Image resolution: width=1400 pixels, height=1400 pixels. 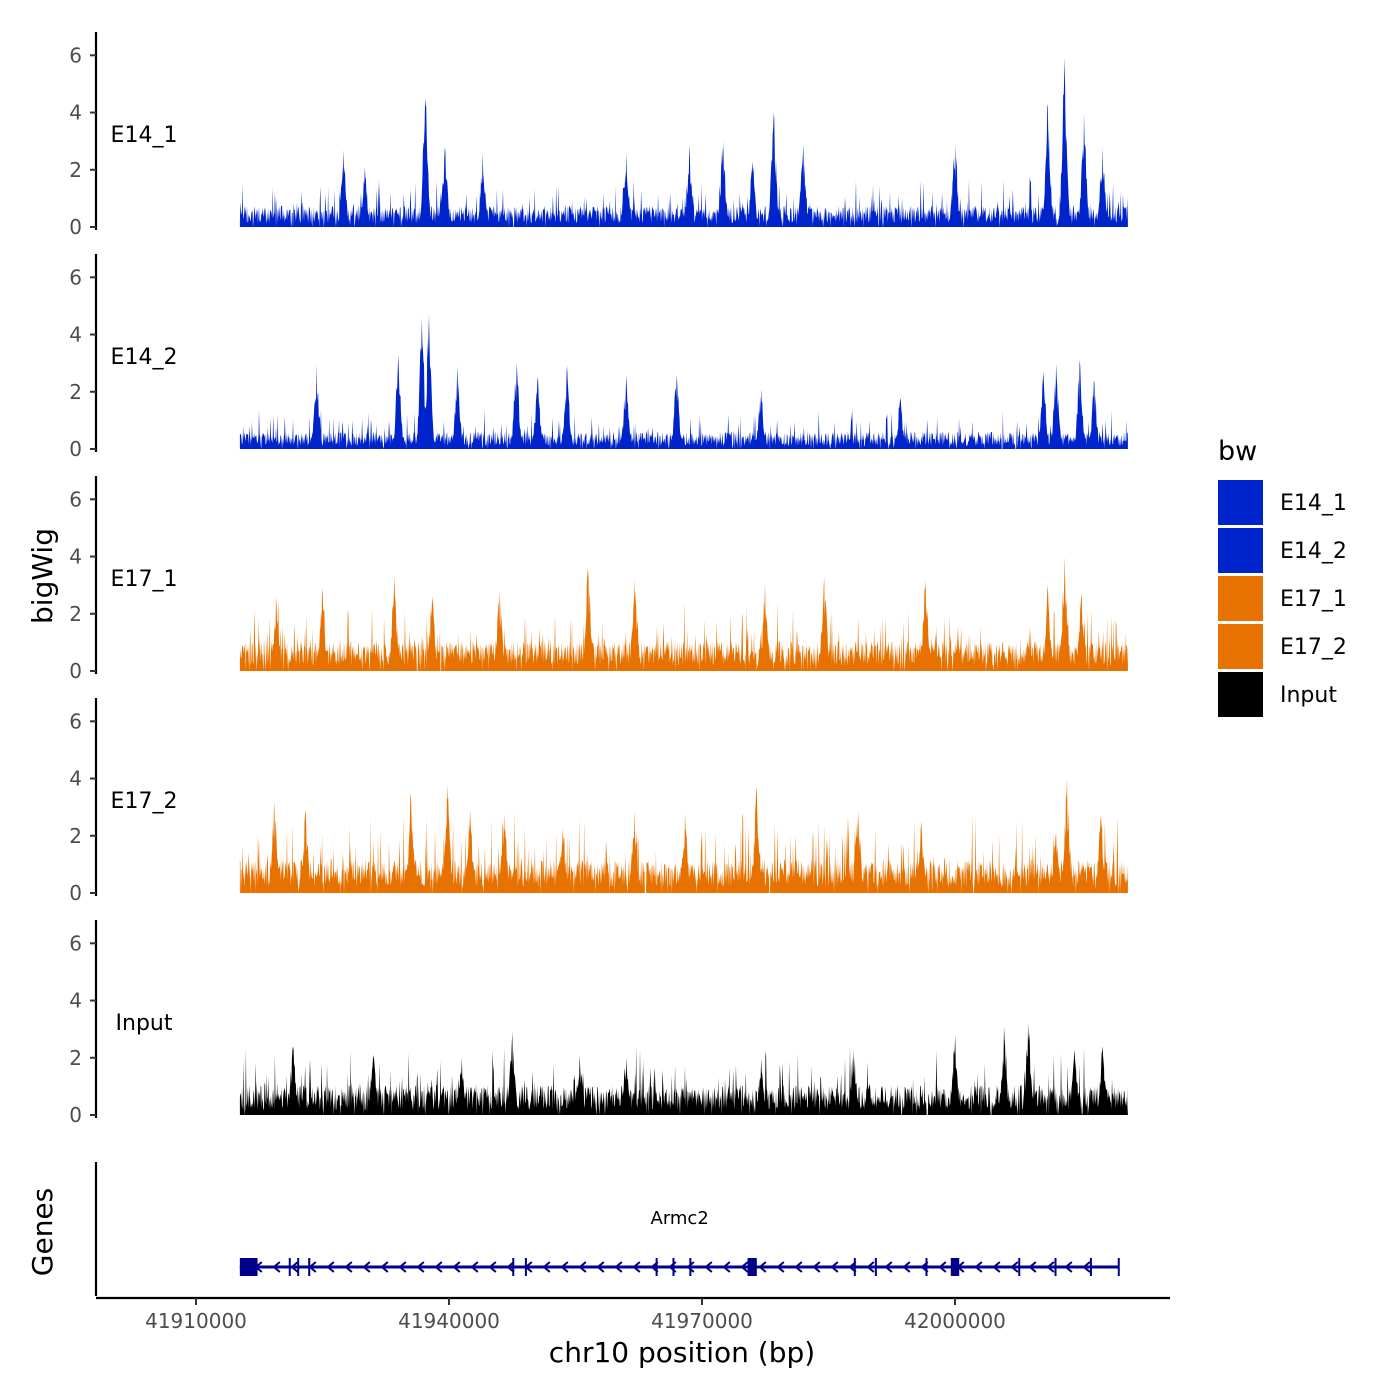 What do you see at coordinates (1313, 503) in the screenshot?
I see `legend-label: E14_1` at bounding box center [1313, 503].